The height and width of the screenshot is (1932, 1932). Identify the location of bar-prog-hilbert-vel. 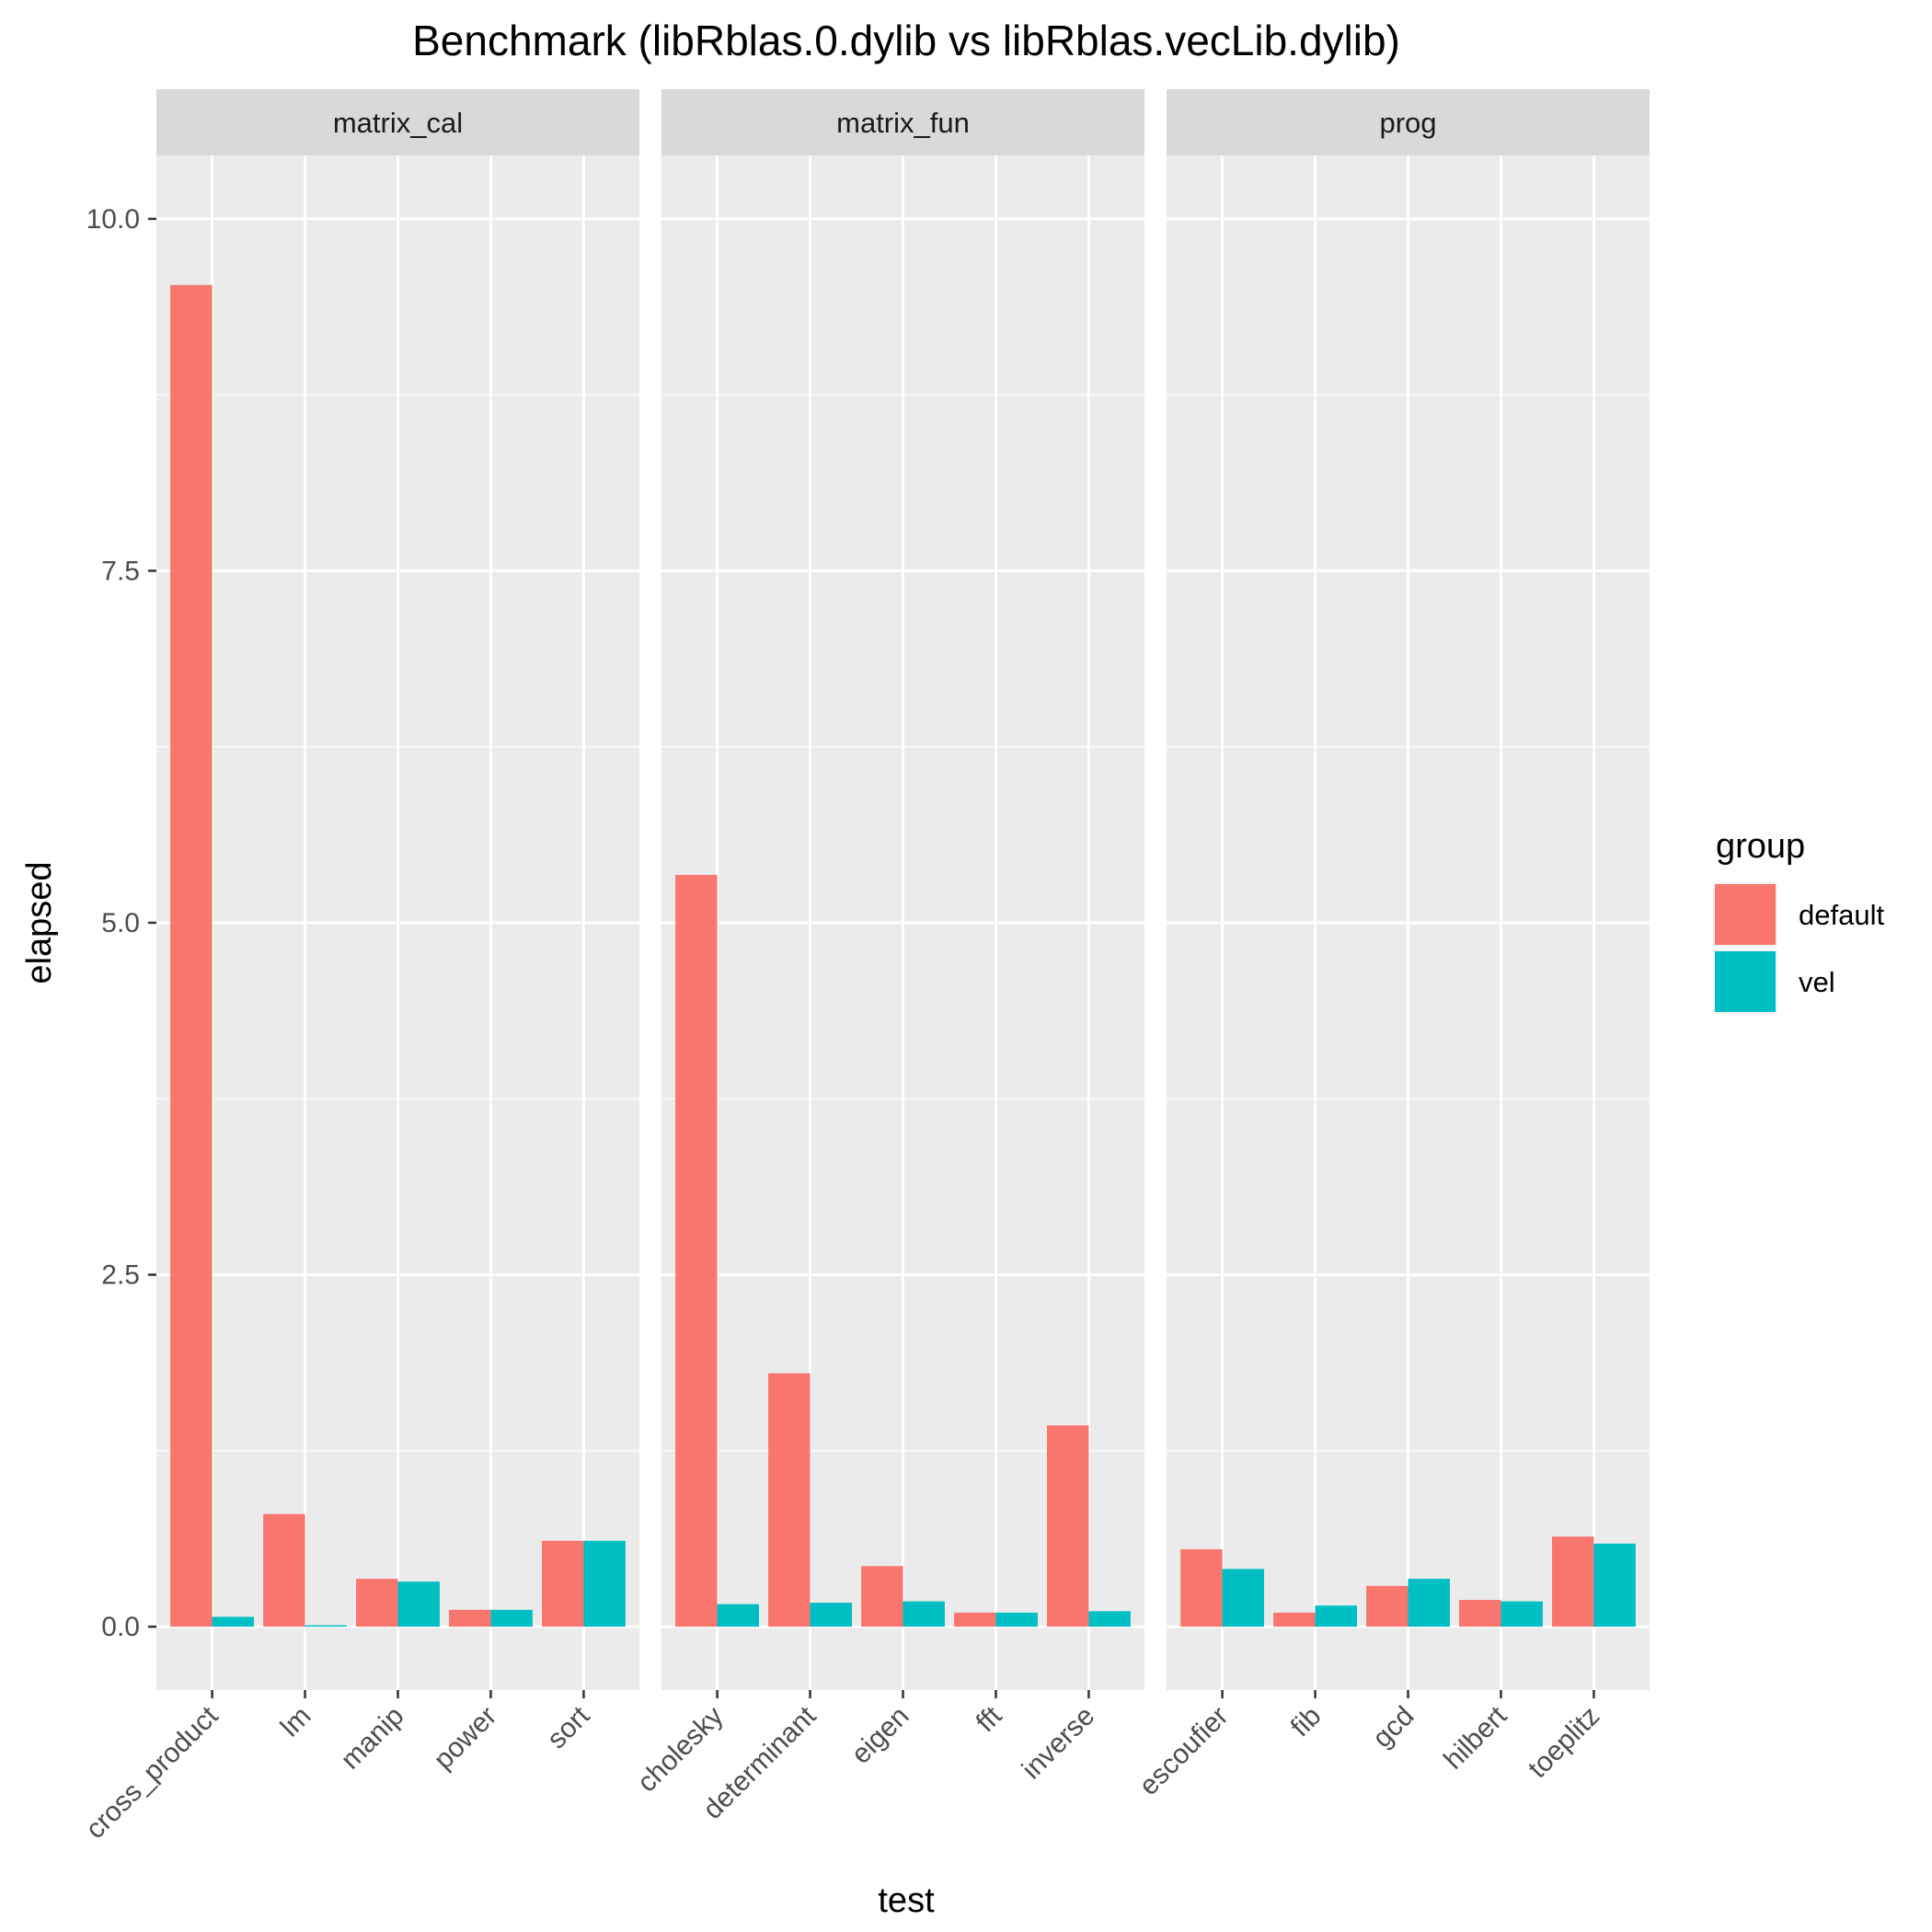
(1522, 1614).